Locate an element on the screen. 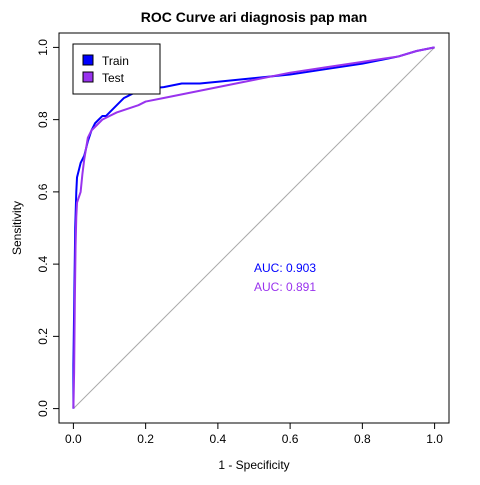 Image resolution: width=480 pixels, height=485 pixels. auc-label-train: AUC: 0.903 is located at coordinates (285, 268).